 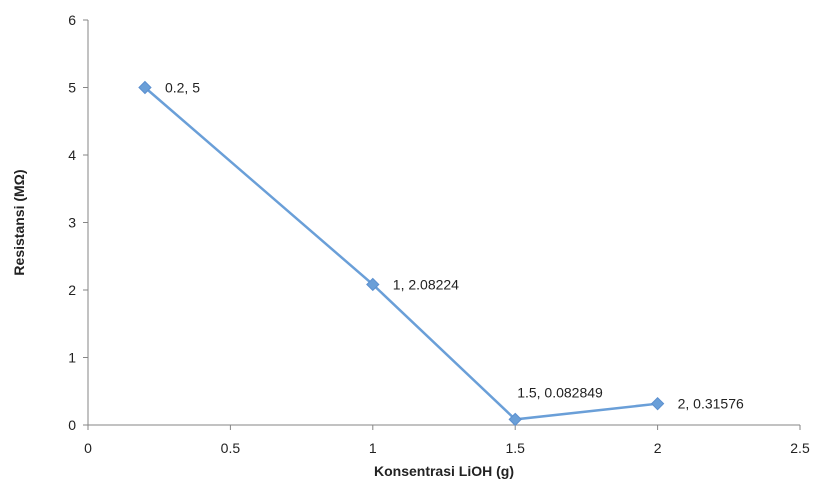 What do you see at coordinates (231, 448) in the screenshot?
I see `x-tick-label: 0.5` at bounding box center [231, 448].